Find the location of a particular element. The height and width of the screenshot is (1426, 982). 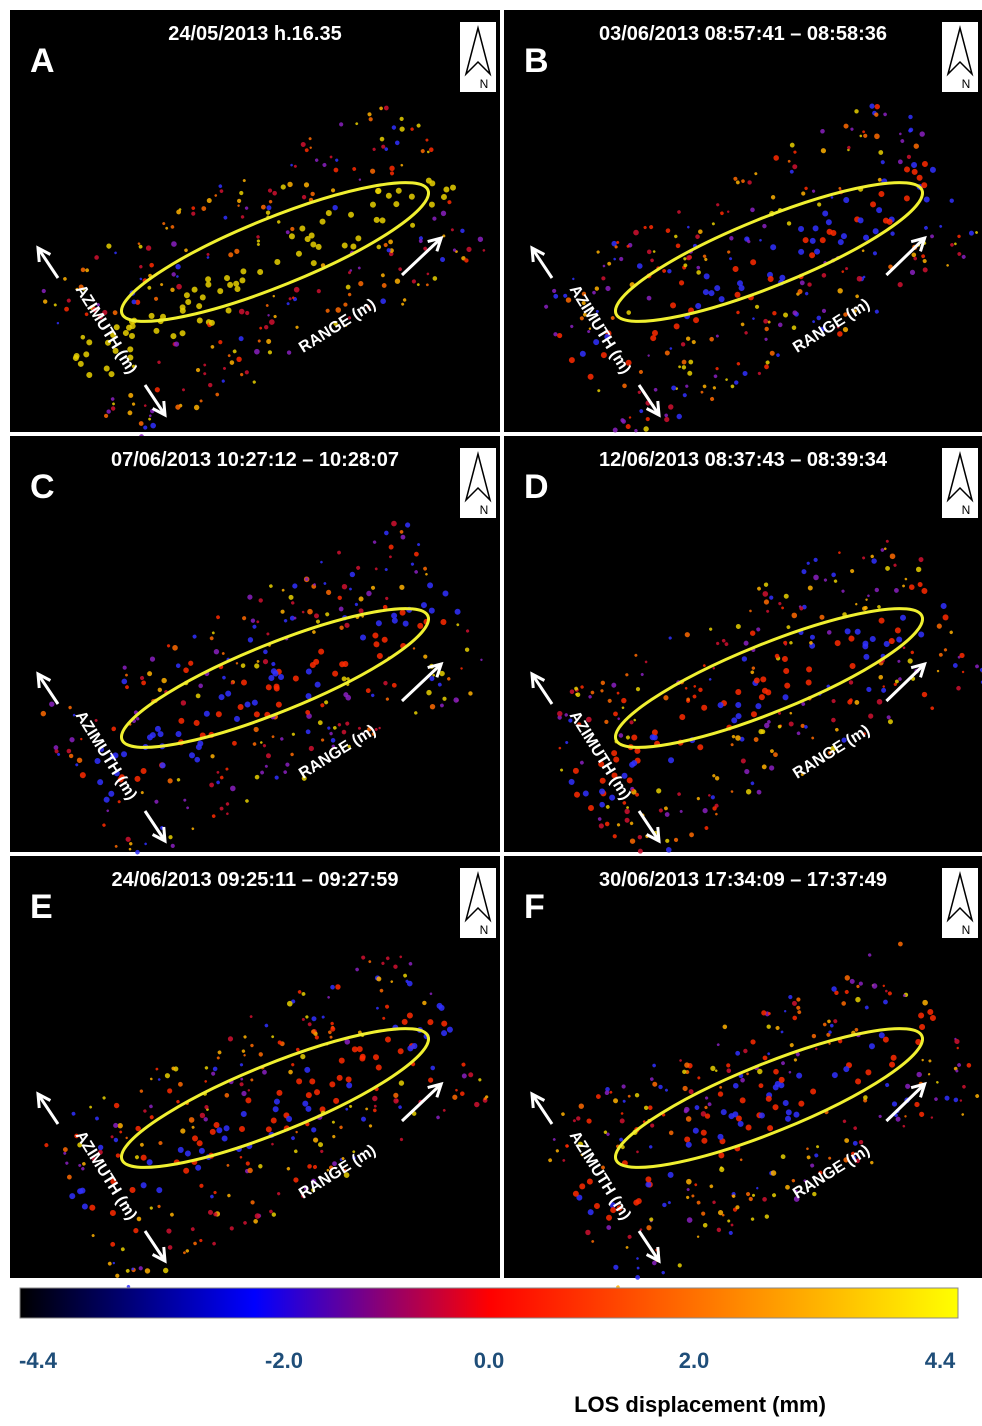

north-label: N is located at coordinates (484, 510).